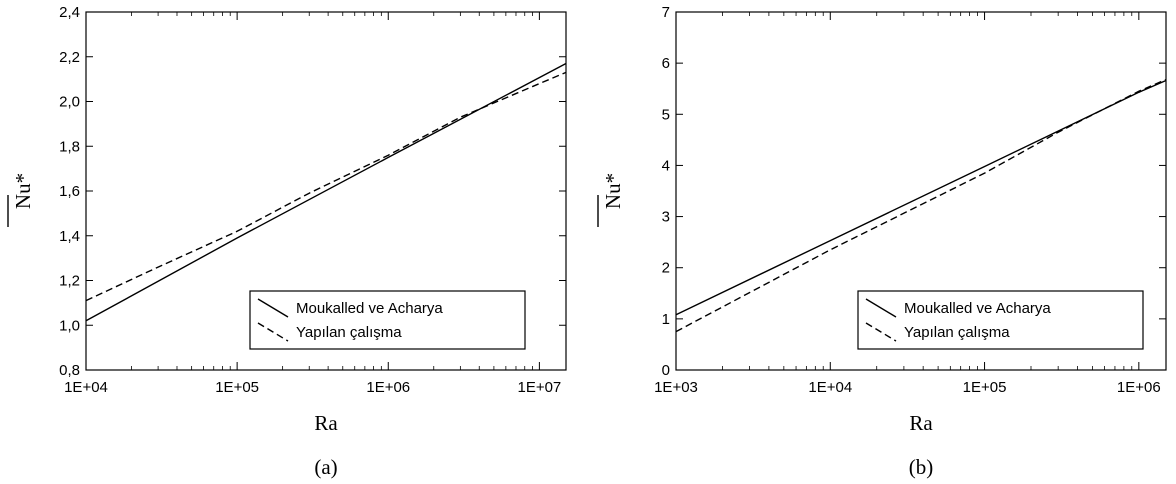  What do you see at coordinates (666, 370) in the screenshot?
I see `y-tick-label: 0` at bounding box center [666, 370].